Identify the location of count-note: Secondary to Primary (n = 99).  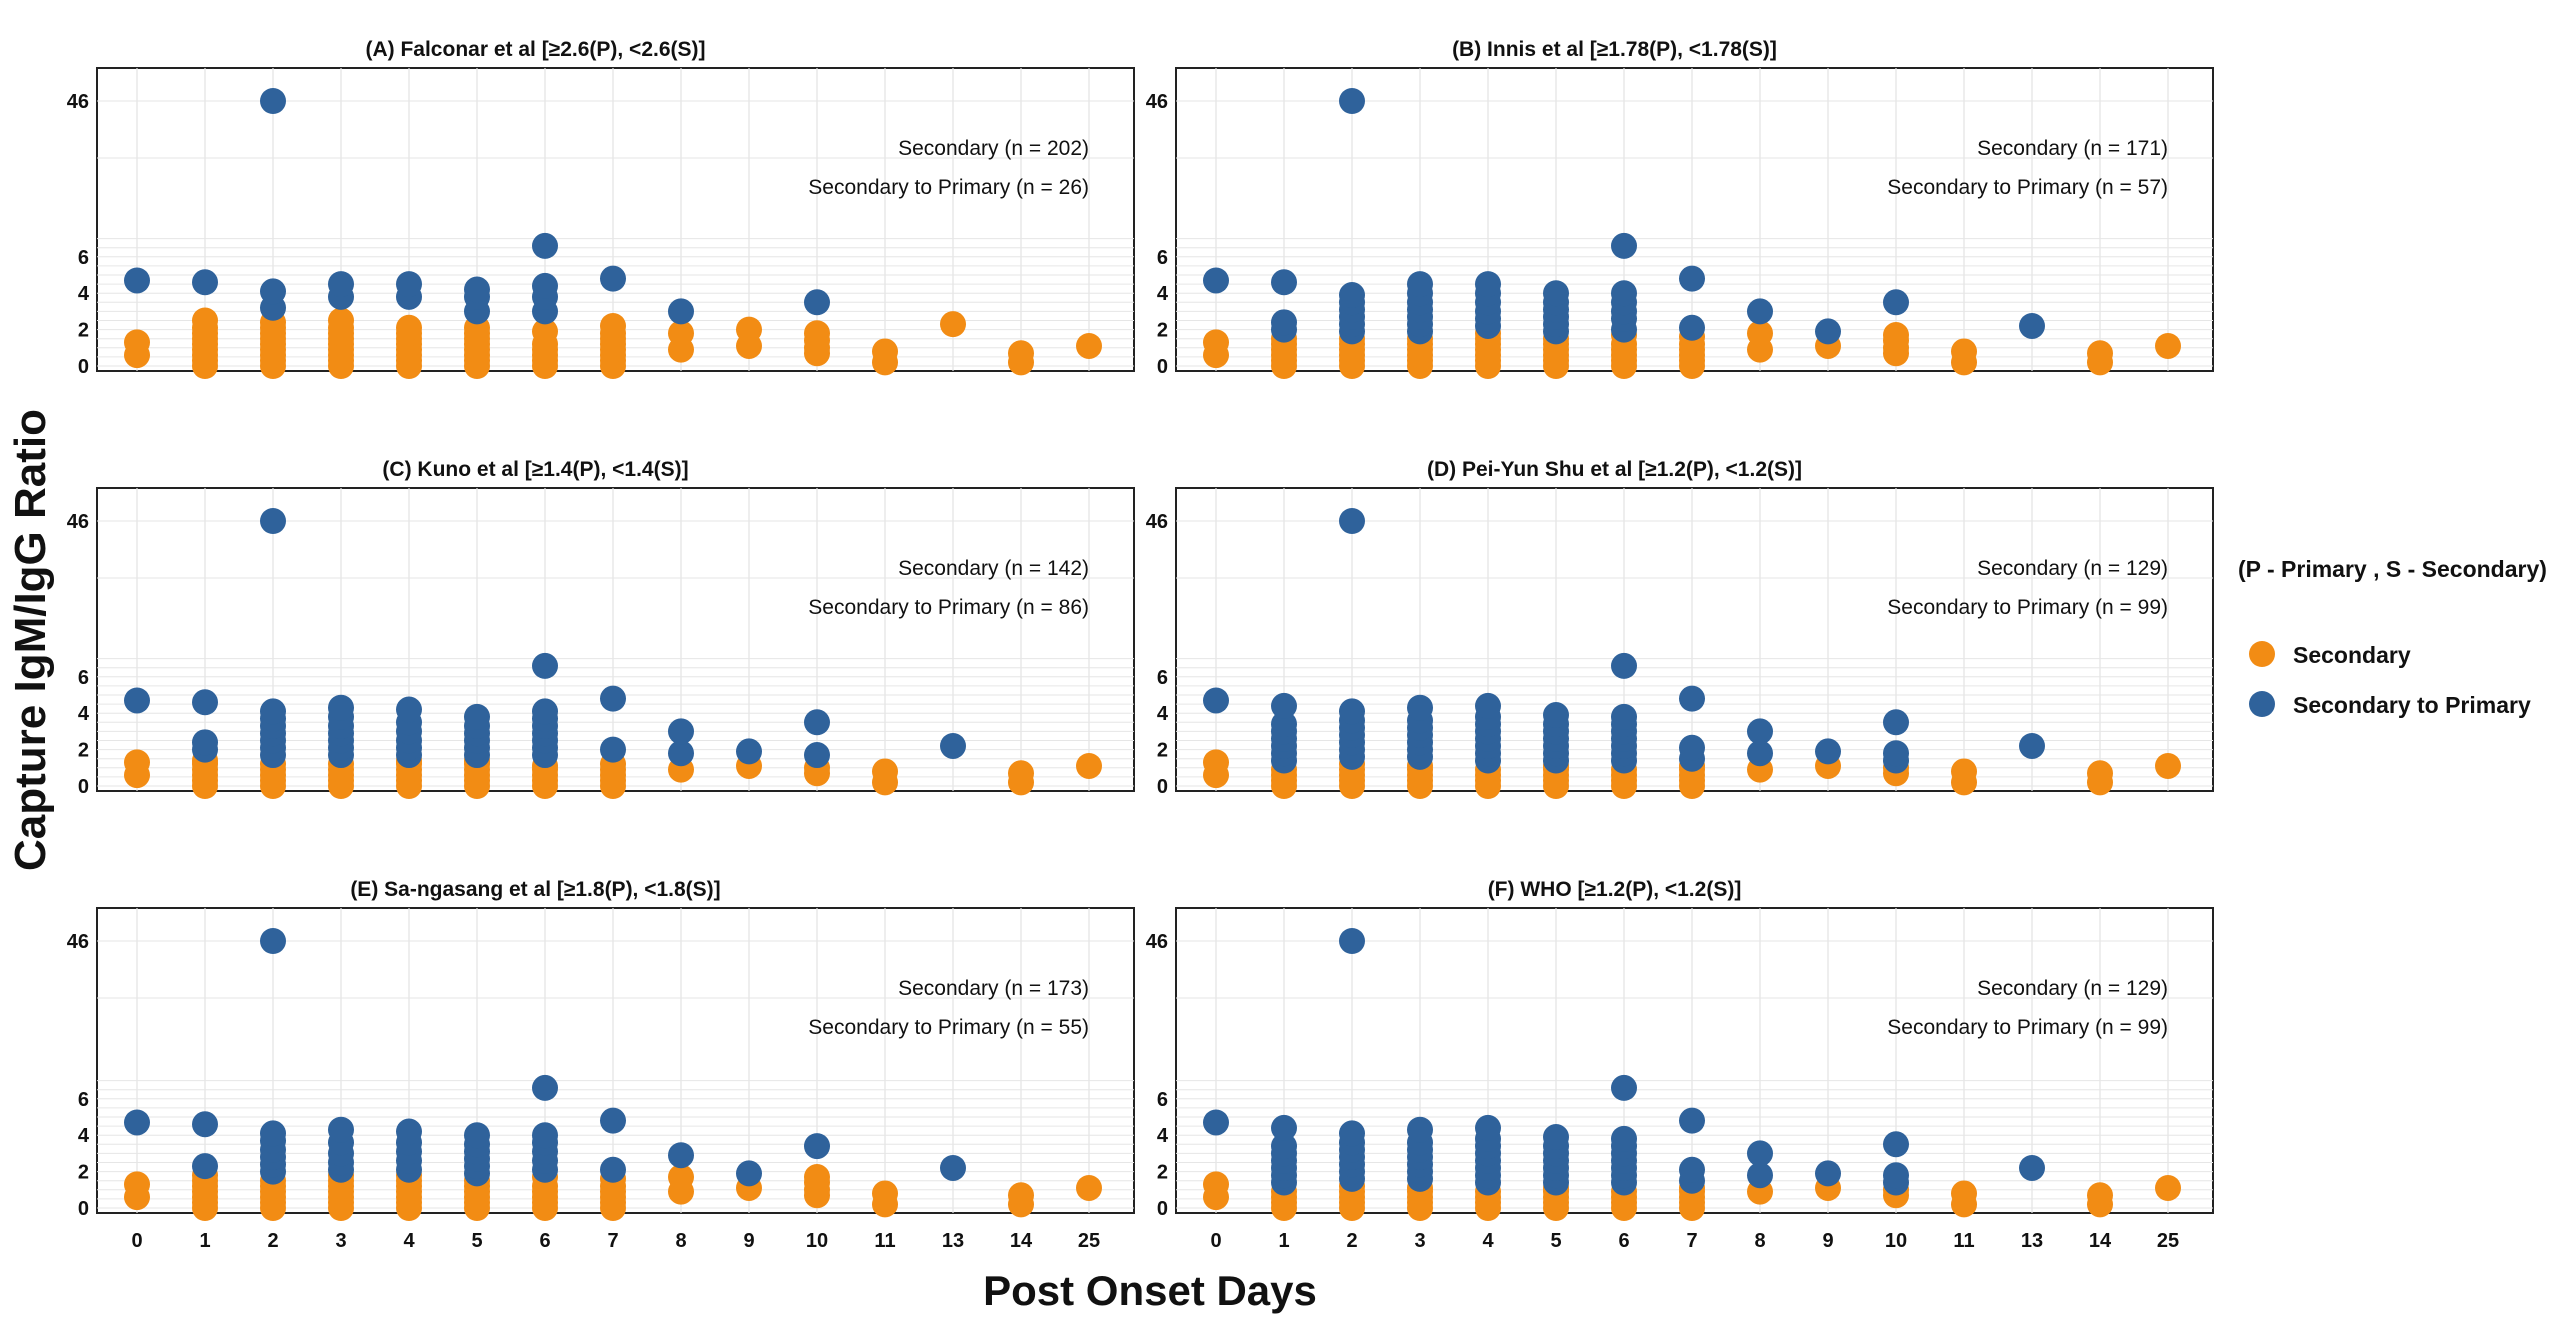
(2027, 607).